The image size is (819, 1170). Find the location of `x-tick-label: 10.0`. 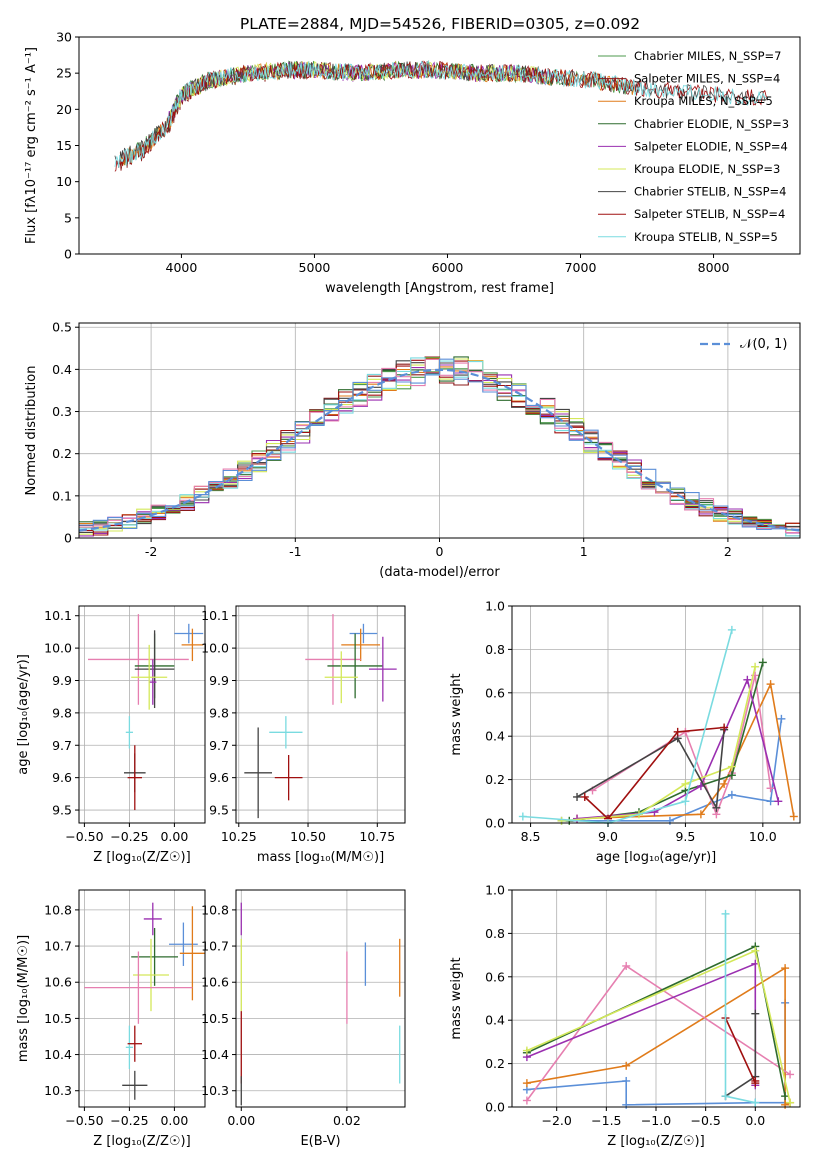

x-tick-label: 10.0 is located at coordinates (763, 836).